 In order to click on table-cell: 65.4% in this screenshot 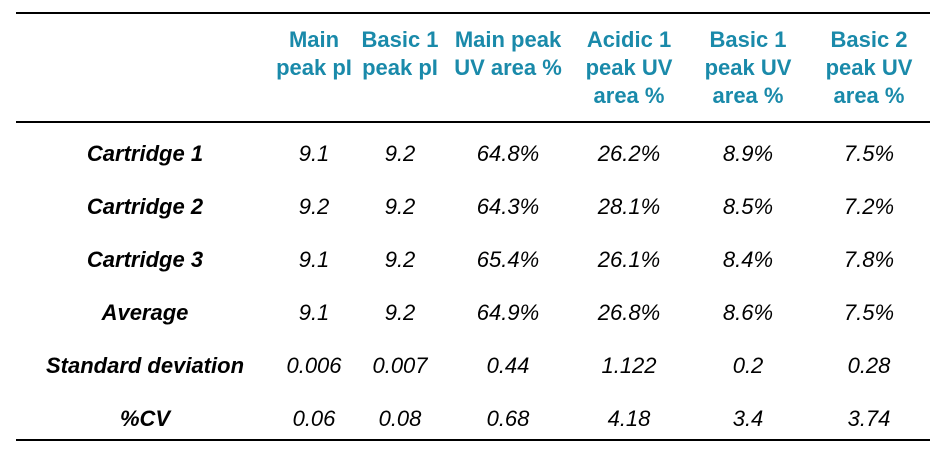, I will do `click(508, 259)`.